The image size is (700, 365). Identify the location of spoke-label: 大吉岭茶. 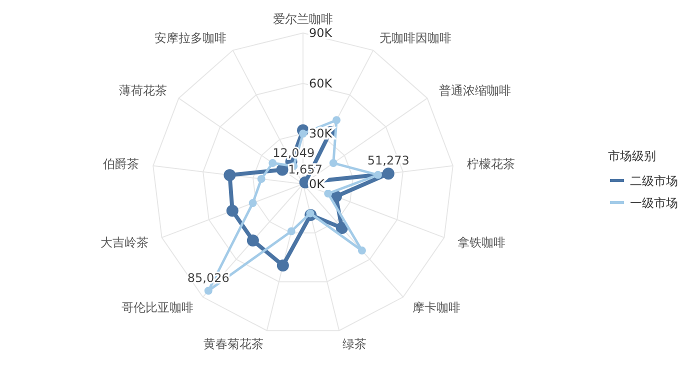
(124, 243).